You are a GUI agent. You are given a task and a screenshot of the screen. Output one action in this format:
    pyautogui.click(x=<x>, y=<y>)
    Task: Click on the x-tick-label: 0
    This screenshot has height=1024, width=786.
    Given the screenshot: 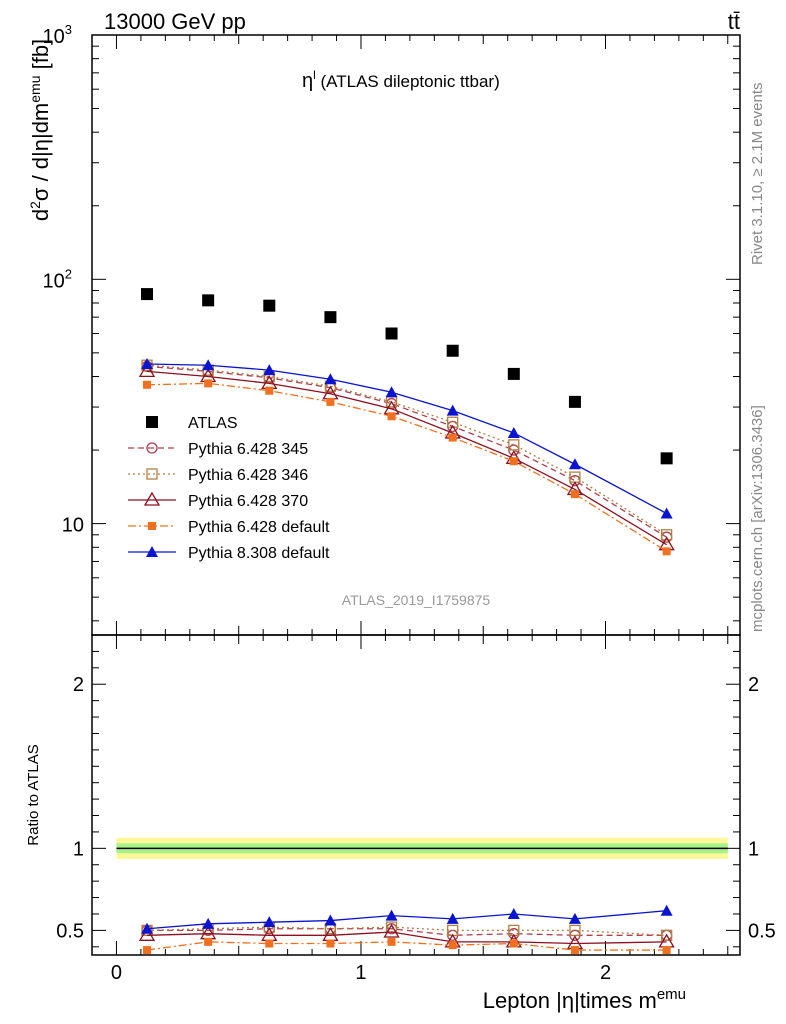 What is the action you would take?
    pyautogui.click(x=116, y=973)
    